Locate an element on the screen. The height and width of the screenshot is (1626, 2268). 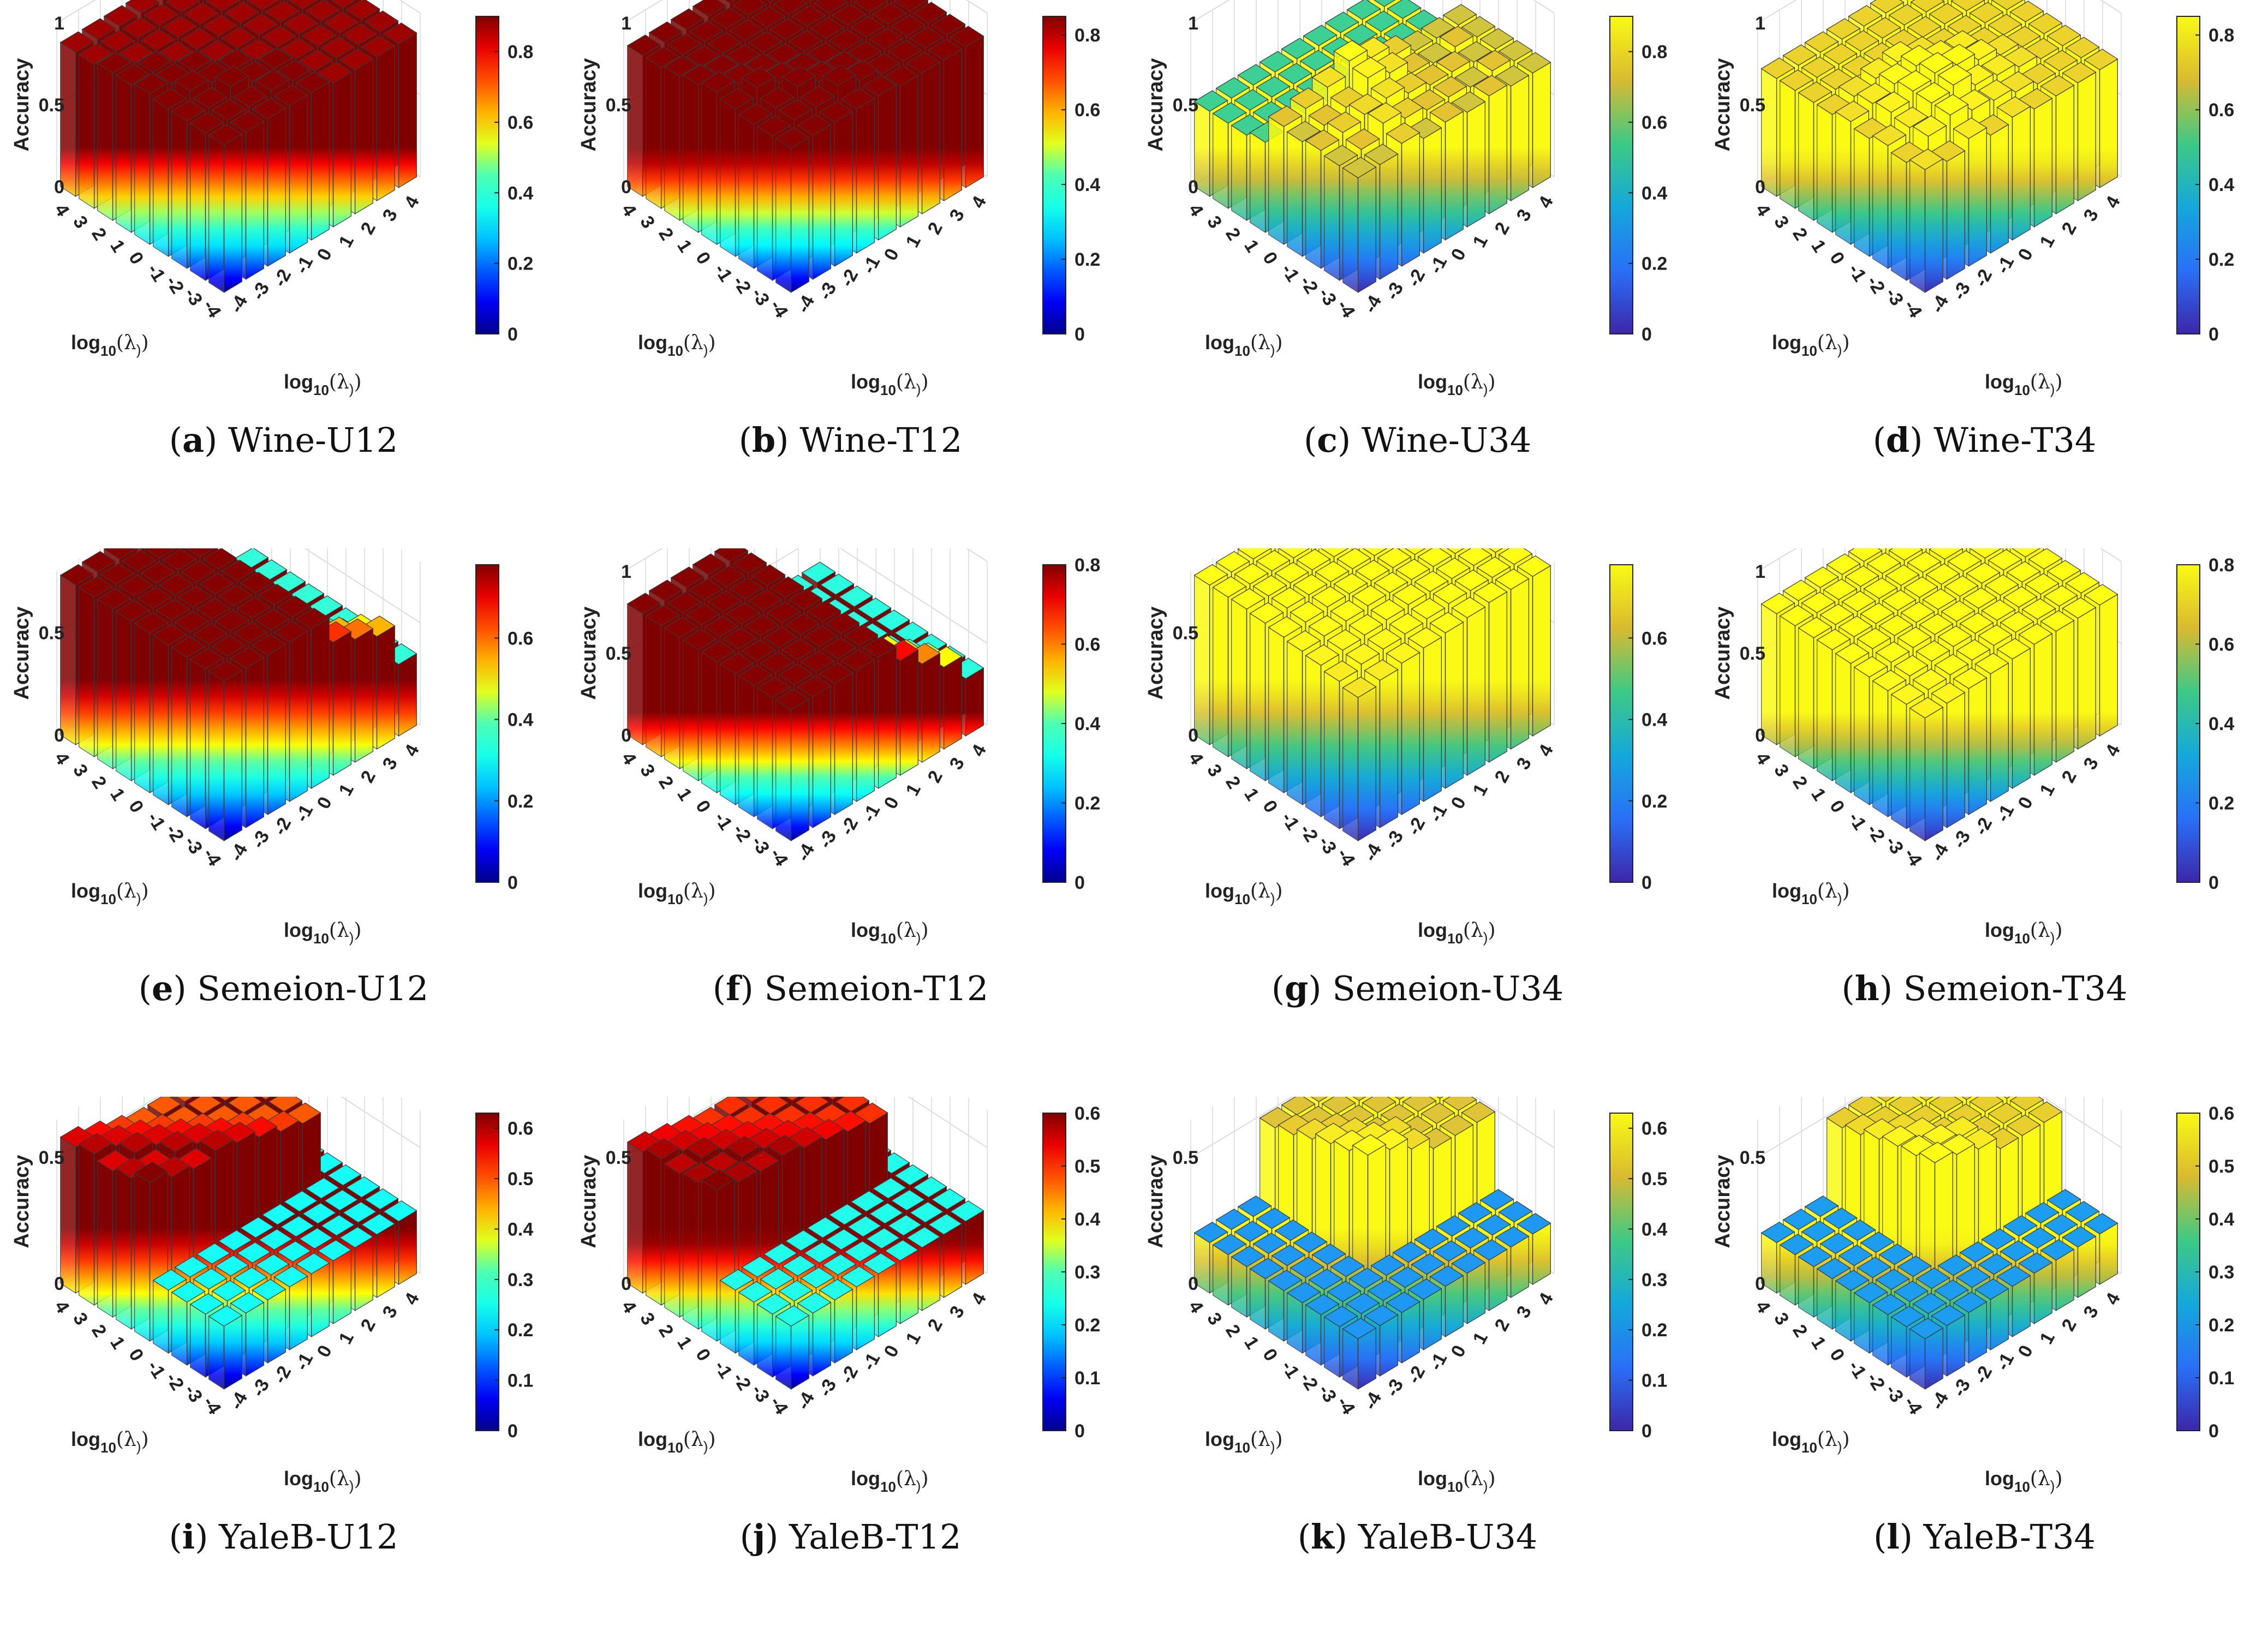
colorbar-tick-label: 0.3 is located at coordinates (1654, 1280).